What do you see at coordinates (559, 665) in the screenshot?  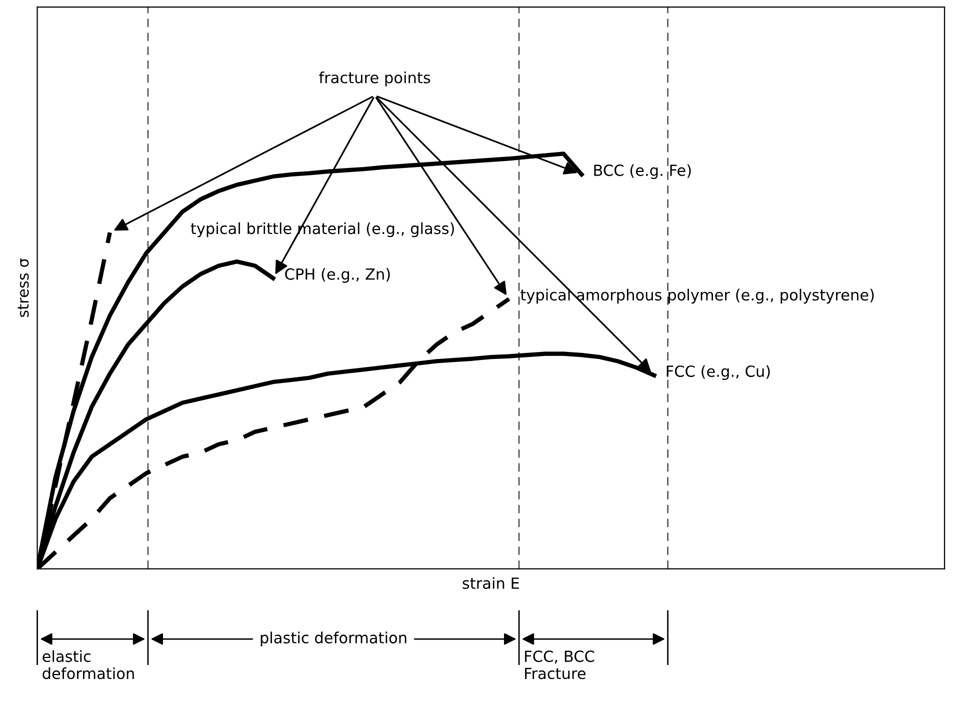 I see `text: FCC, BCC Fracture` at bounding box center [559, 665].